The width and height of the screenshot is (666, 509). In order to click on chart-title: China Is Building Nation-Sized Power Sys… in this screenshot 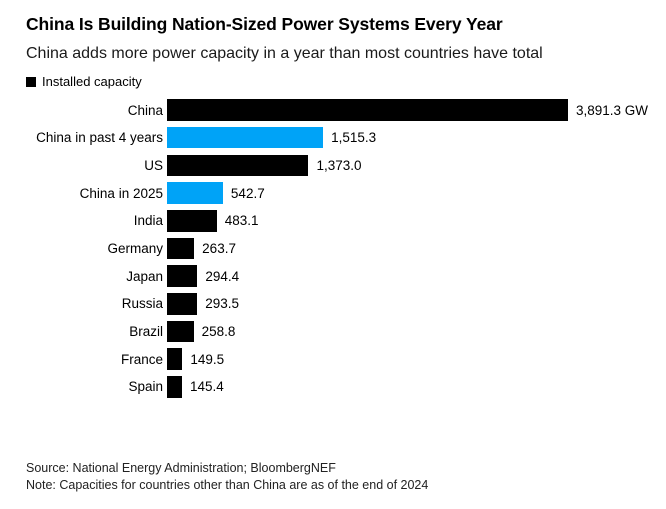, I will do `click(264, 24)`.